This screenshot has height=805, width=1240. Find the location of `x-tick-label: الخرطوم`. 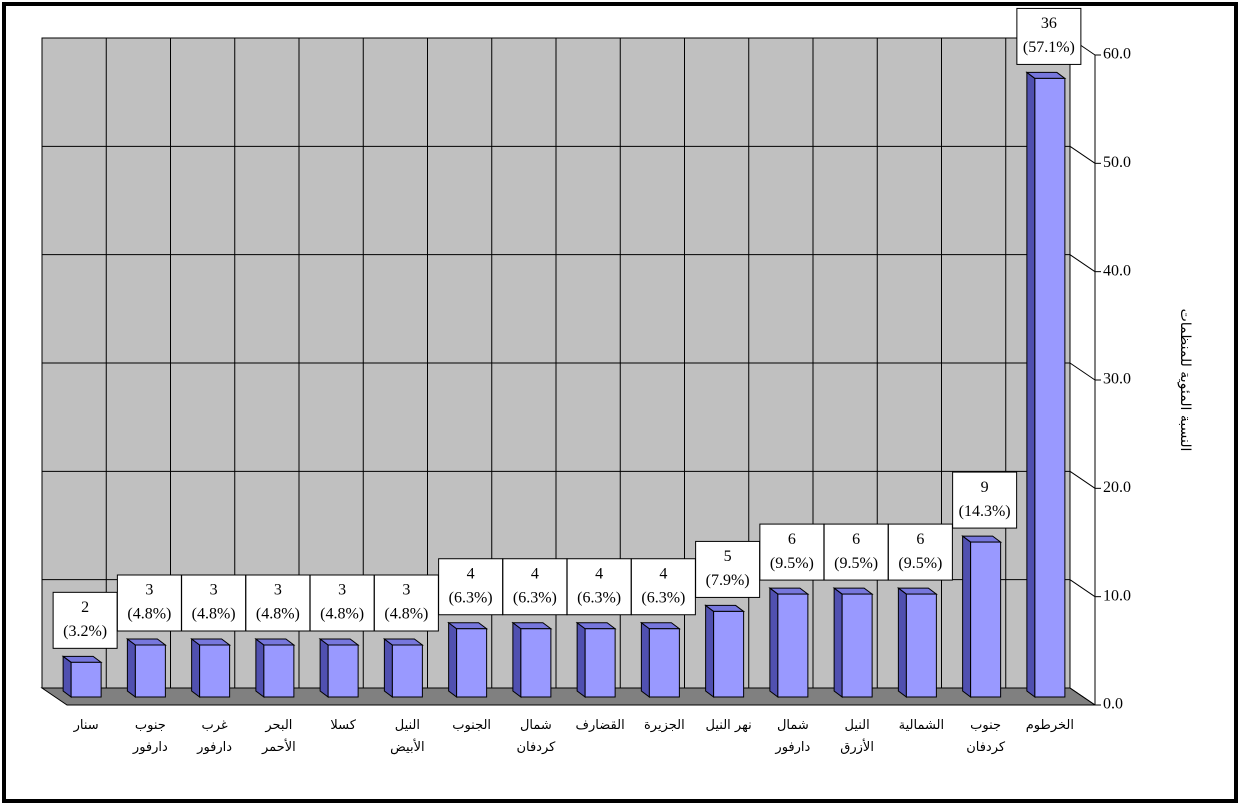

x-tick-label: الخرطوم is located at coordinates (1049, 725).